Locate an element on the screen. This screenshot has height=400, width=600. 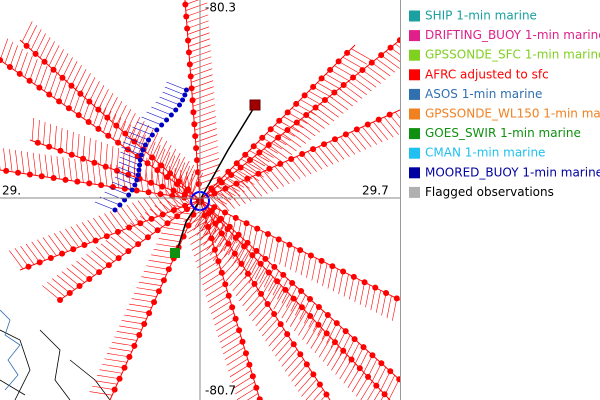
bottom-label: -80.7 is located at coordinates (220, 391).